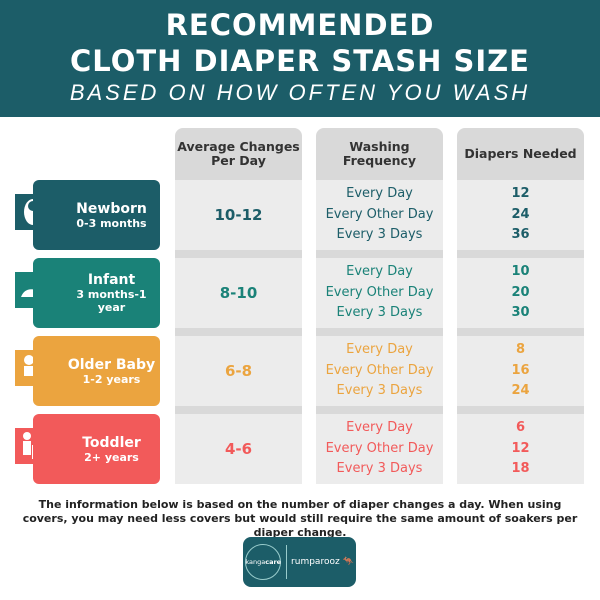 The width and height of the screenshot is (600, 600). Describe the element at coordinates (520, 428) in the screenshot. I see `diapers-item: 6` at that location.